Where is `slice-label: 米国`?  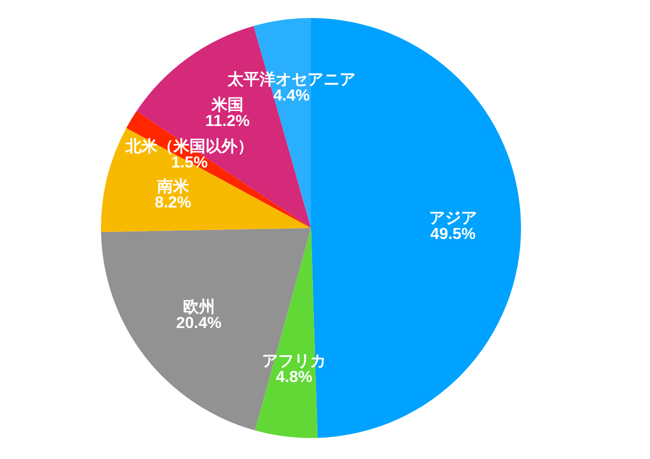 slice-label: 米国 is located at coordinates (227, 105).